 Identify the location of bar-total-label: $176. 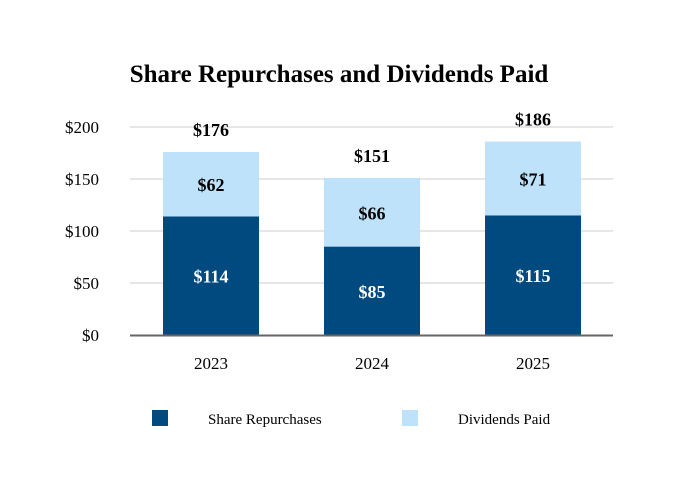
(211, 130).